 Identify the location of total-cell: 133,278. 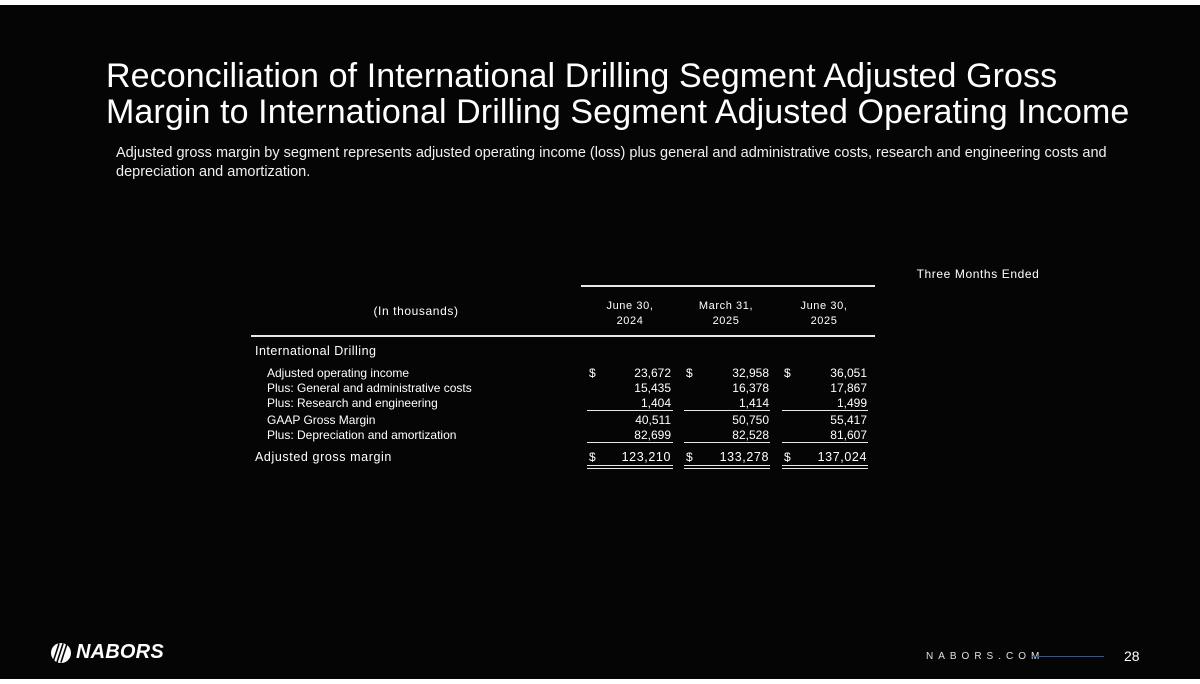
(744, 457).